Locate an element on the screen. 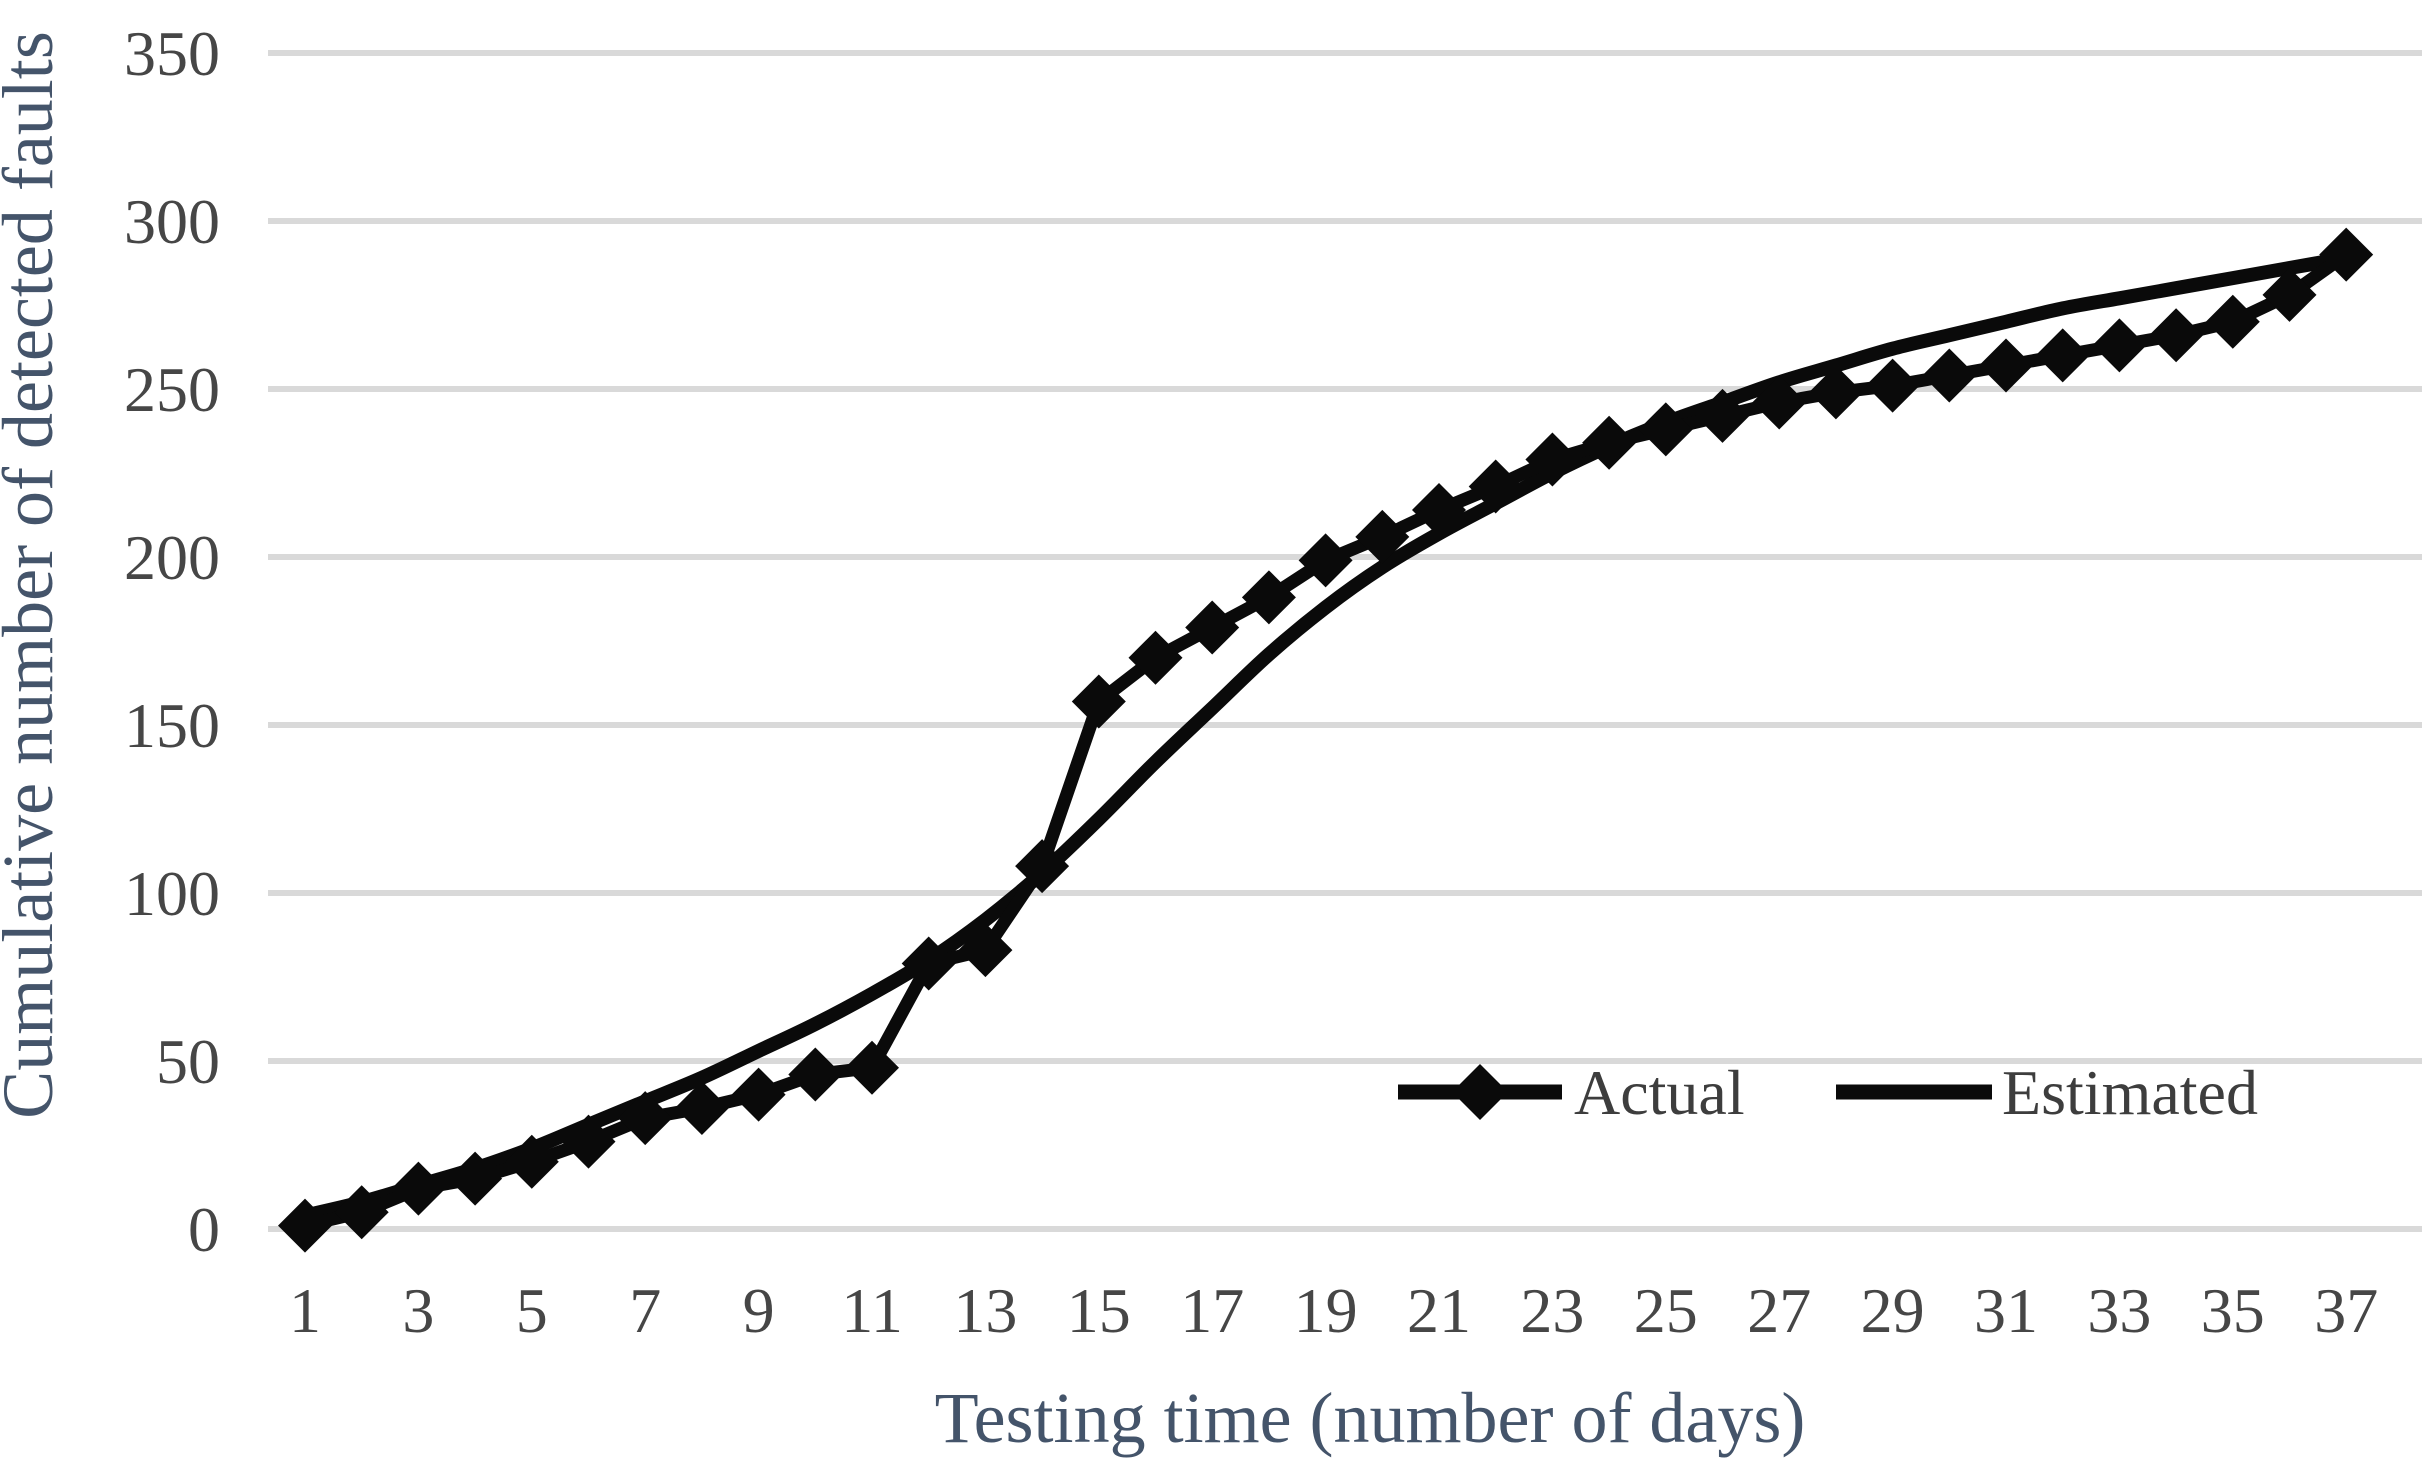 The height and width of the screenshot is (1476, 2422). x-tick-7: 7 is located at coordinates (645, 1310).